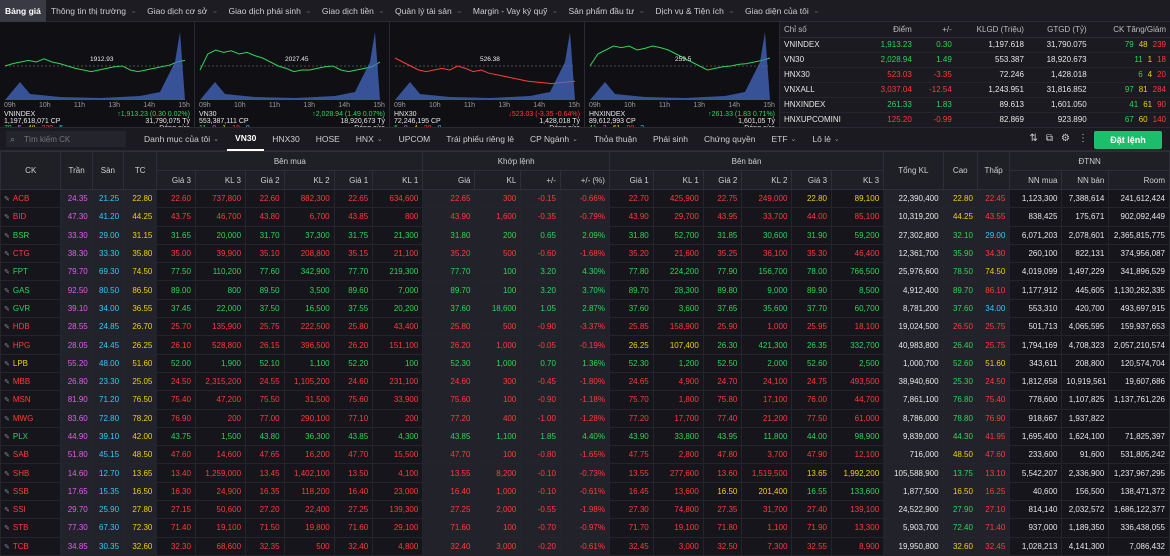  Describe the element at coordinates (31, 381) in the screenshot. I see `stock-symbol: ✎ MBB` at that location.